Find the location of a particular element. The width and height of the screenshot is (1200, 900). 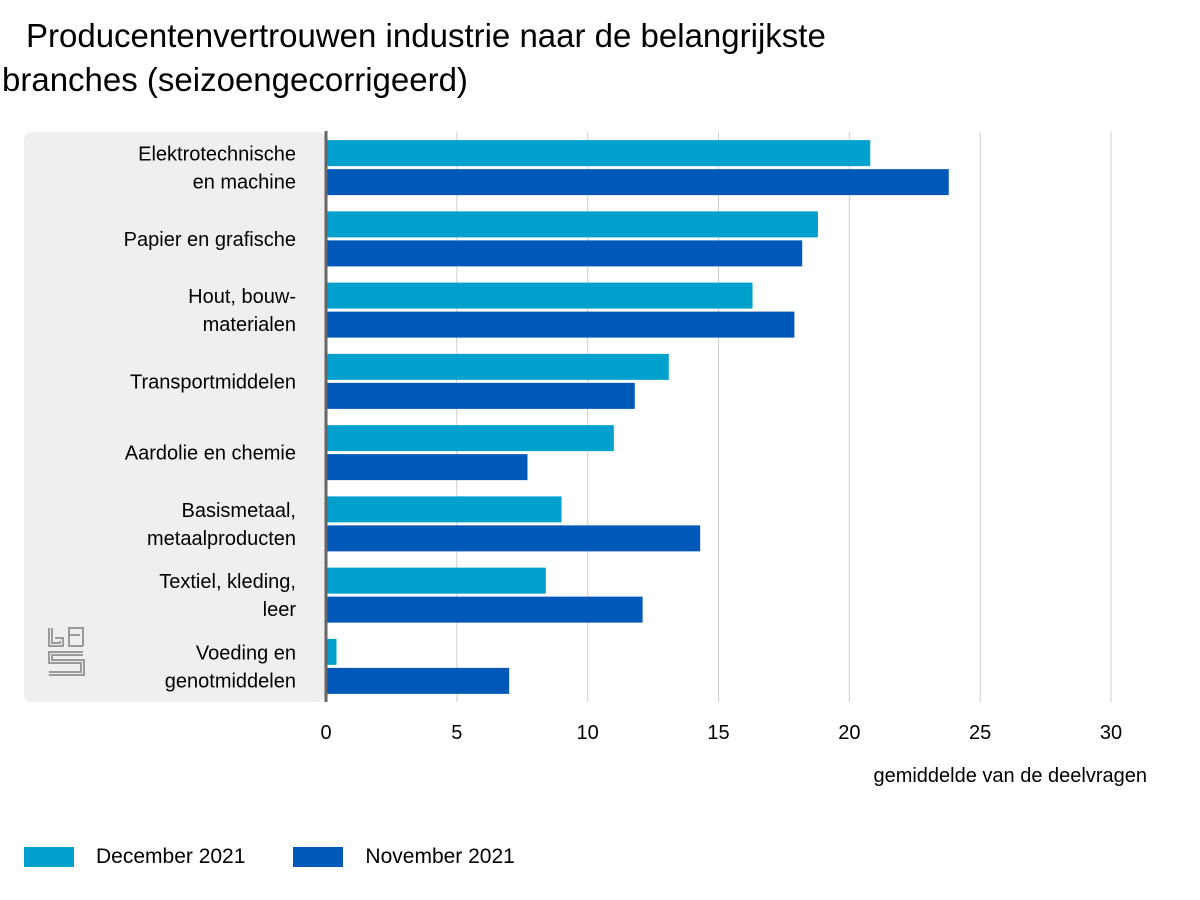

legend-swatch-december is located at coordinates (49, 857).